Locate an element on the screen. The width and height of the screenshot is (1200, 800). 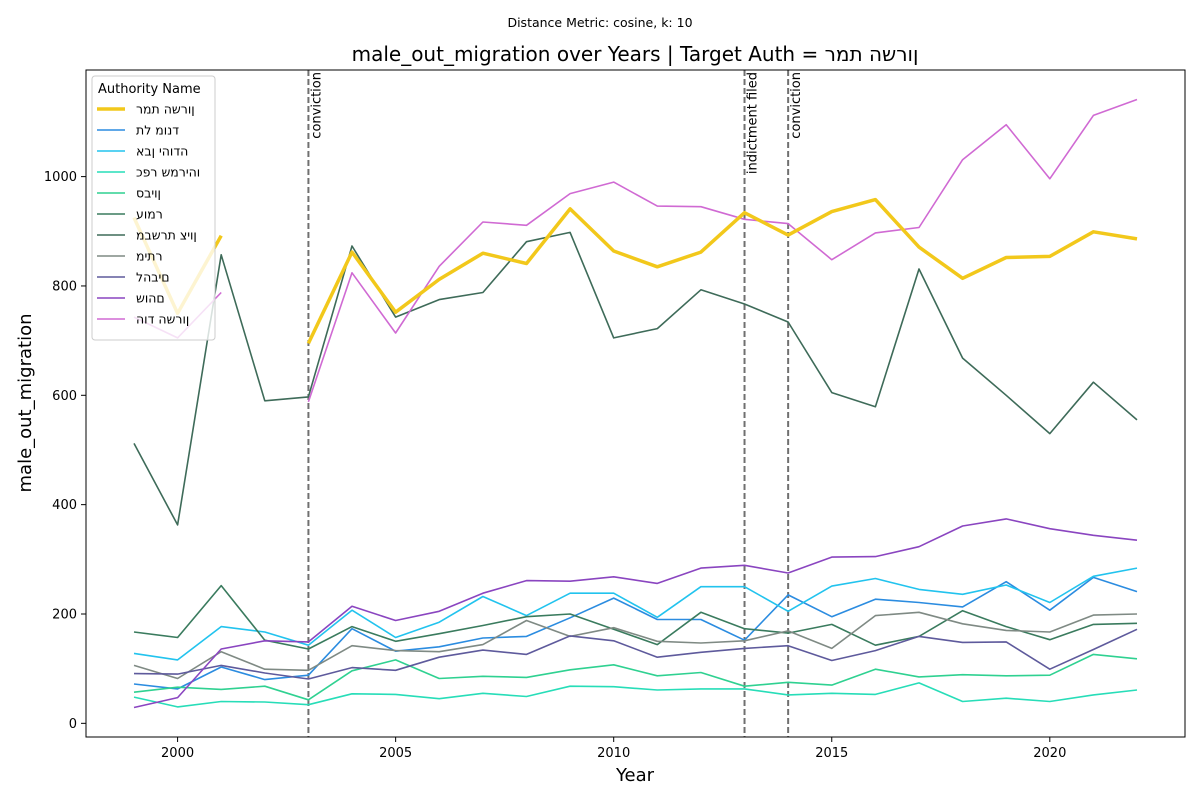
legend-frame is located at coordinates (153, 208).